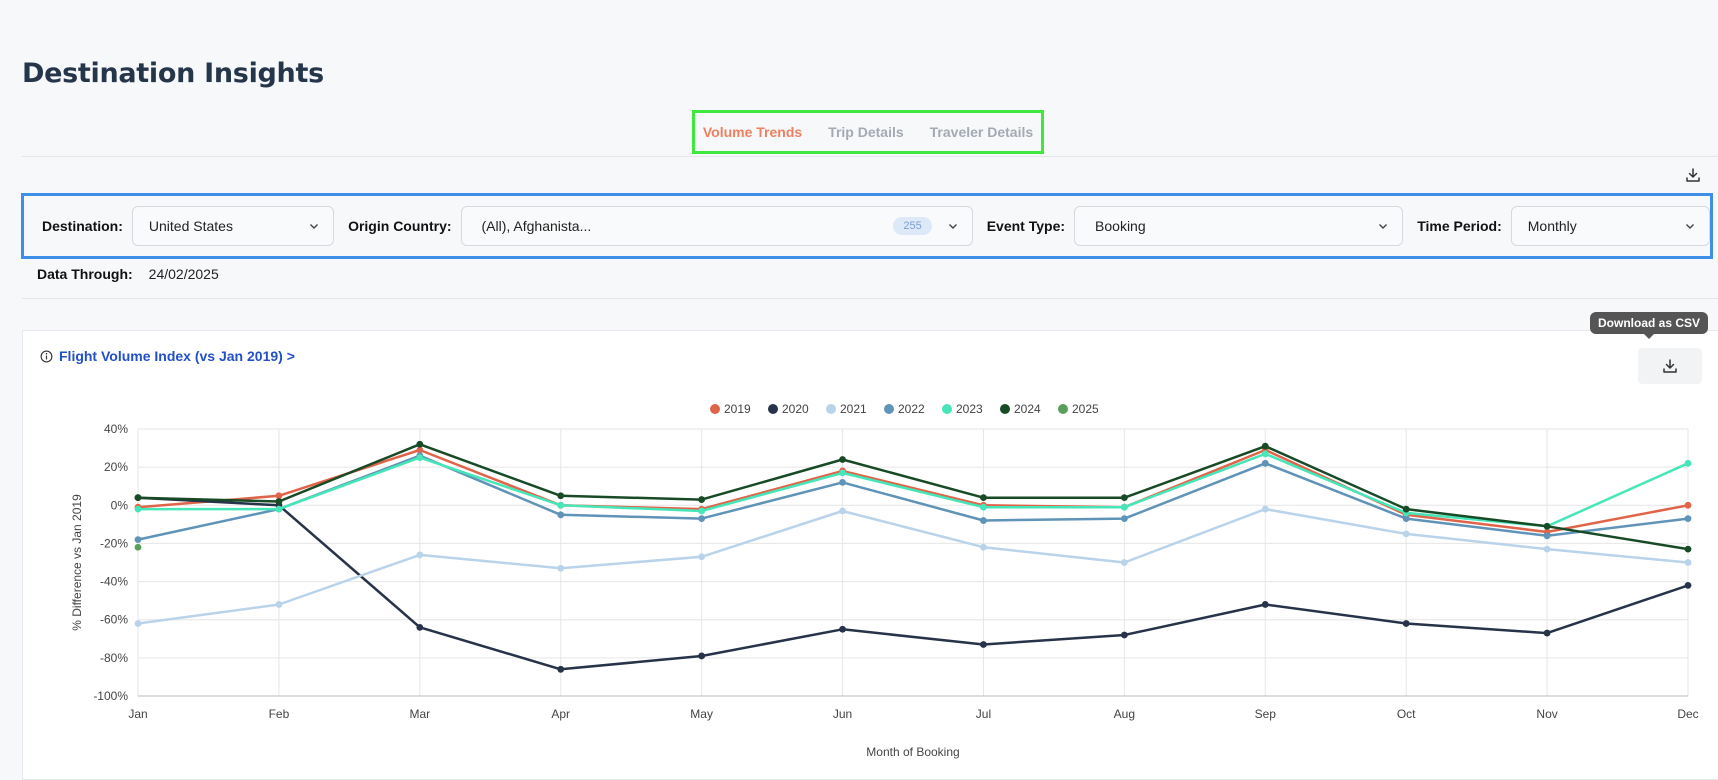 This screenshot has width=1718, height=780. I want to click on chart-title-link: Flight Volume Index (vs Jan 2019) >, so click(167, 356).